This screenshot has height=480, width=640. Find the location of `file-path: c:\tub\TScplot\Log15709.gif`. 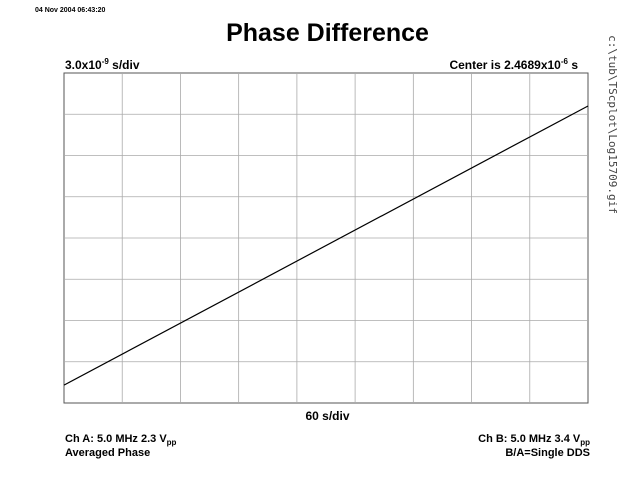

file-path: c:\tub\TScplot\Log15709.gif is located at coordinates (613, 124).